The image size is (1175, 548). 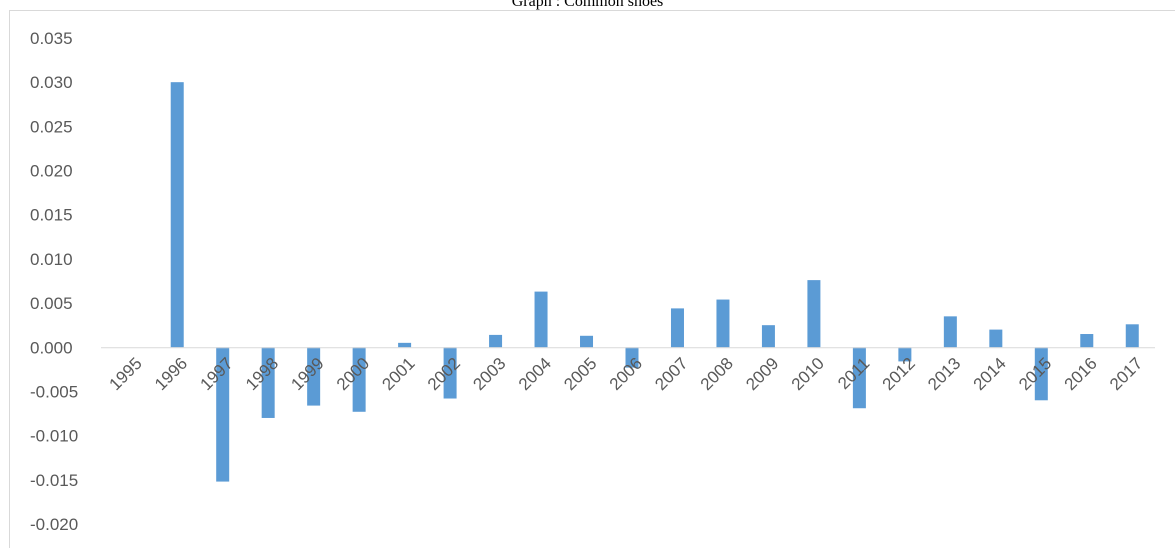 What do you see at coordinates (398, 374) in the screenshot?
I see `x-tick-label: 2001` at bounding box center [398, 374].